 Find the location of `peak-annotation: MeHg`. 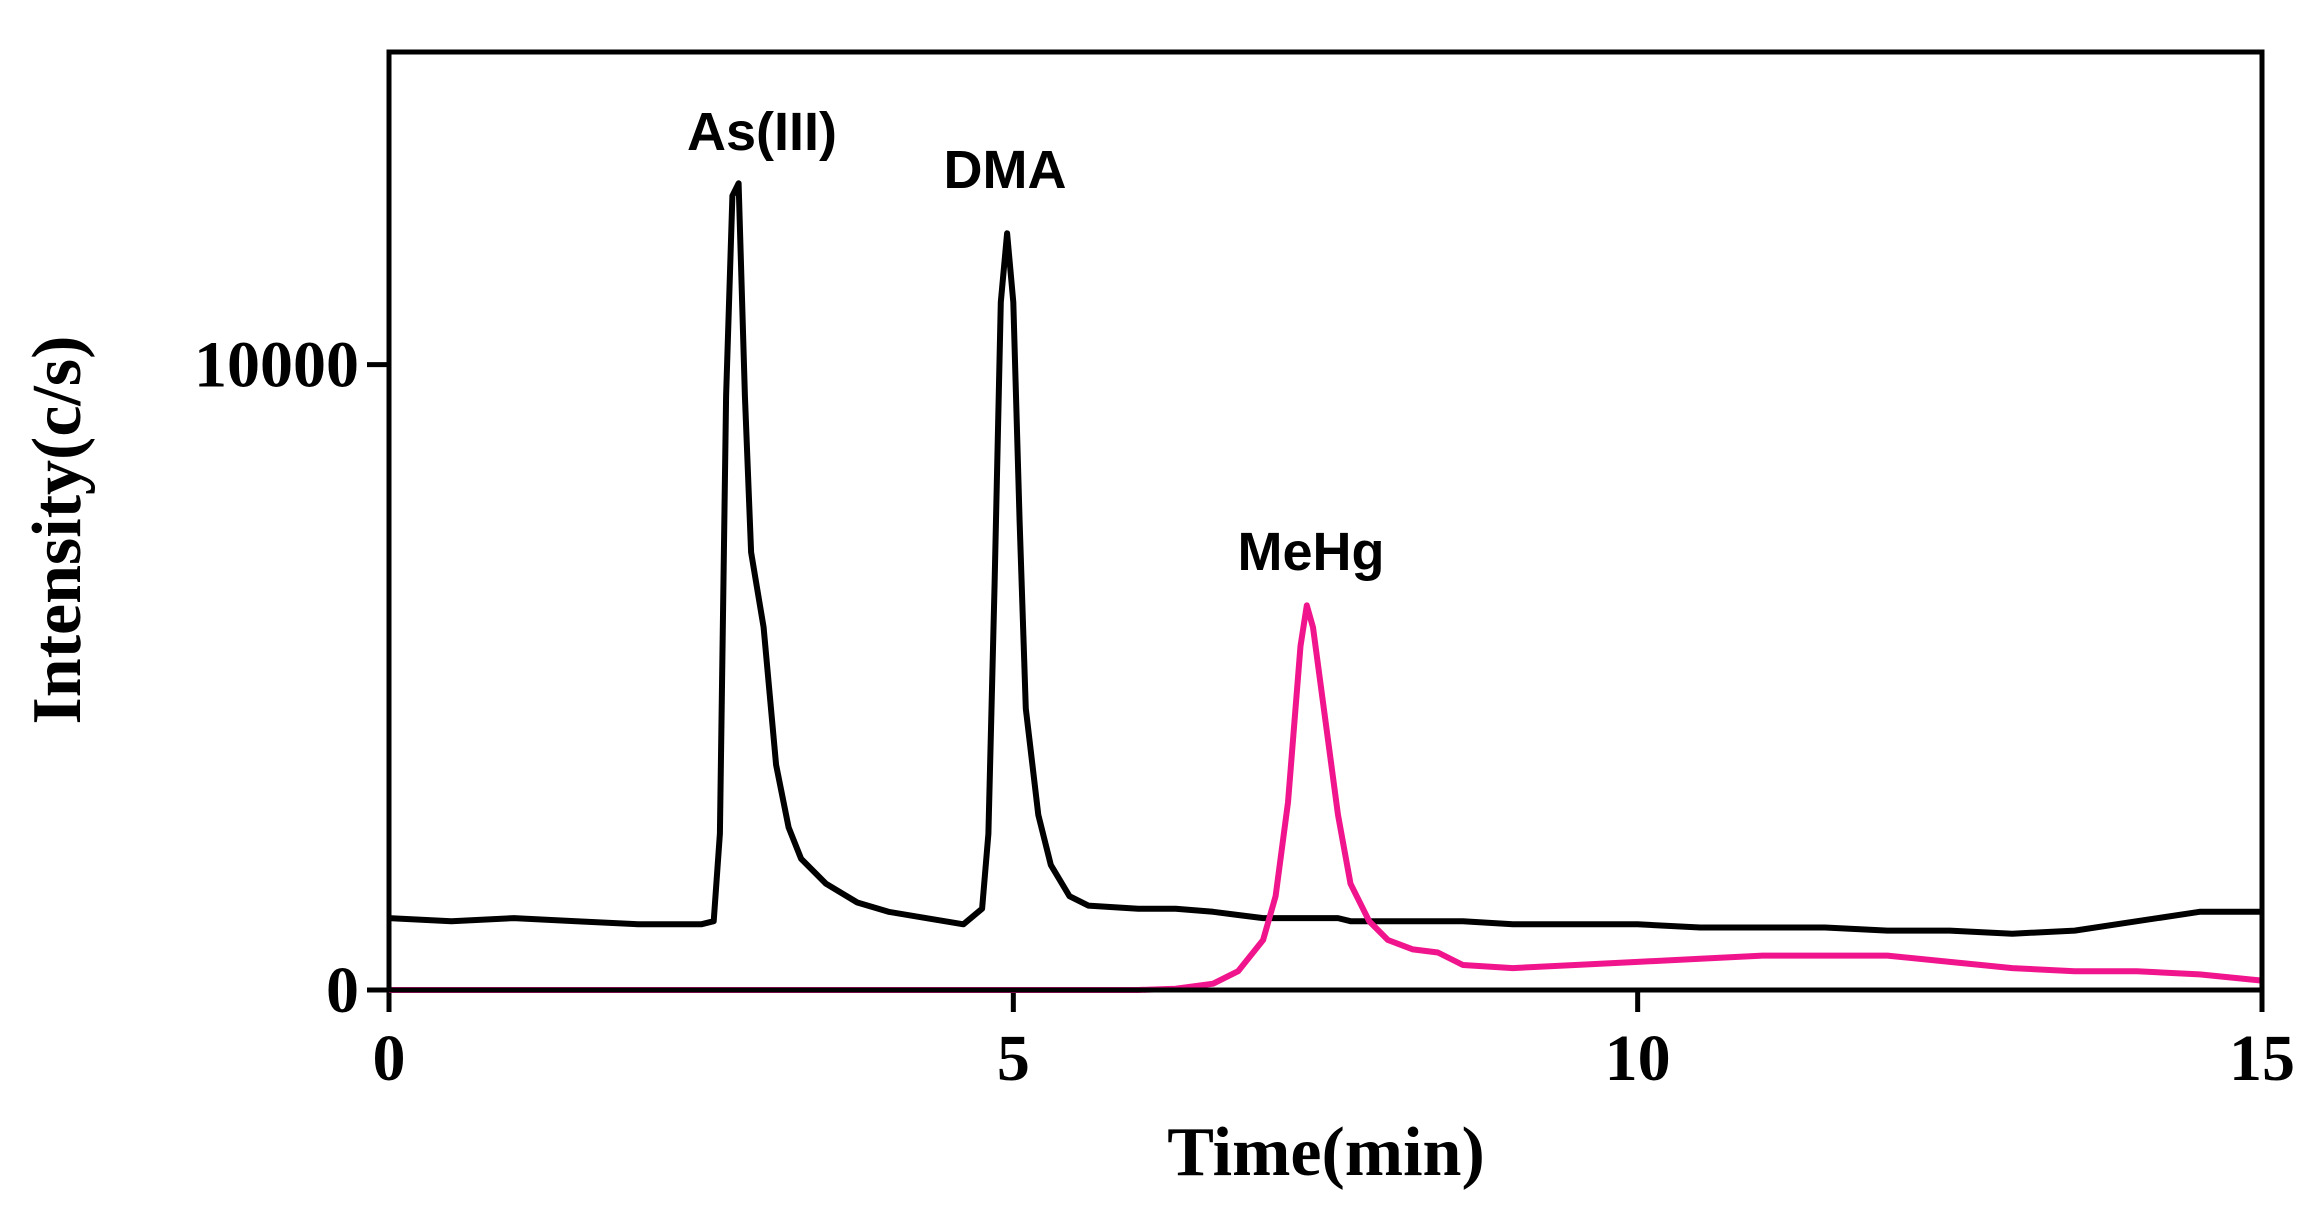

peak-annotation: MeHg is located at coordinates (1311, 552).